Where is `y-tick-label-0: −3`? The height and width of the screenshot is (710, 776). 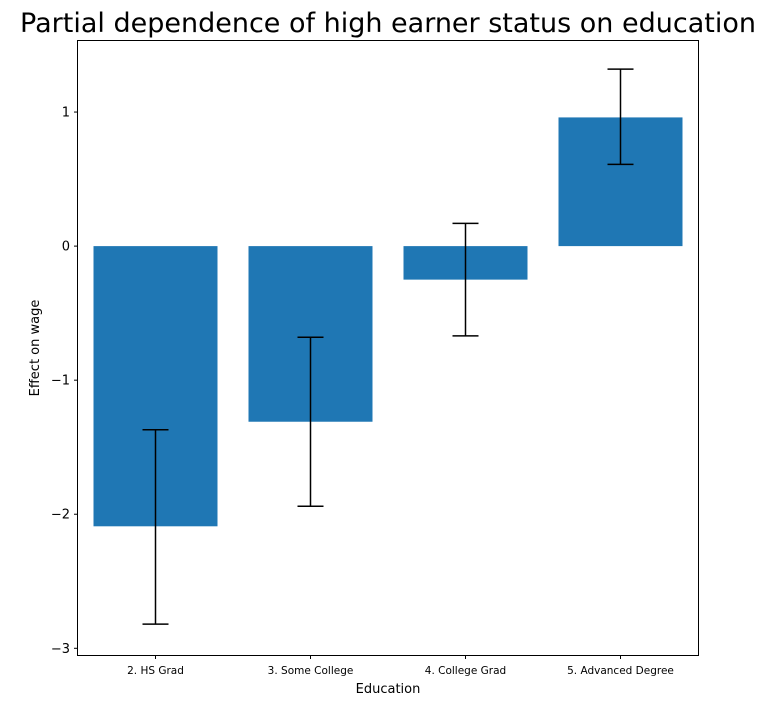 y-tick-label-0: −3 is located at coordinates (60, 649).